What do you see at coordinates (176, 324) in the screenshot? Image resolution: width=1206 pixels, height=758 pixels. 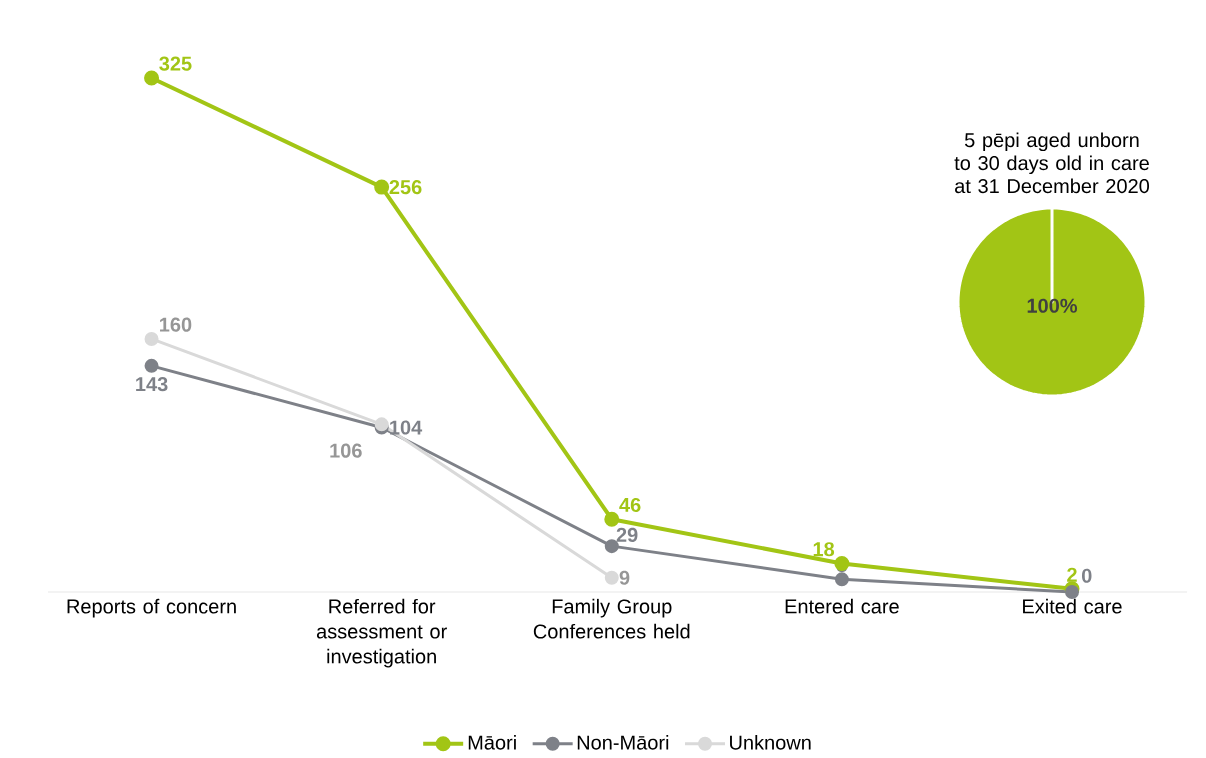 I see `data-label: 160` at bounding box center [176, 324].